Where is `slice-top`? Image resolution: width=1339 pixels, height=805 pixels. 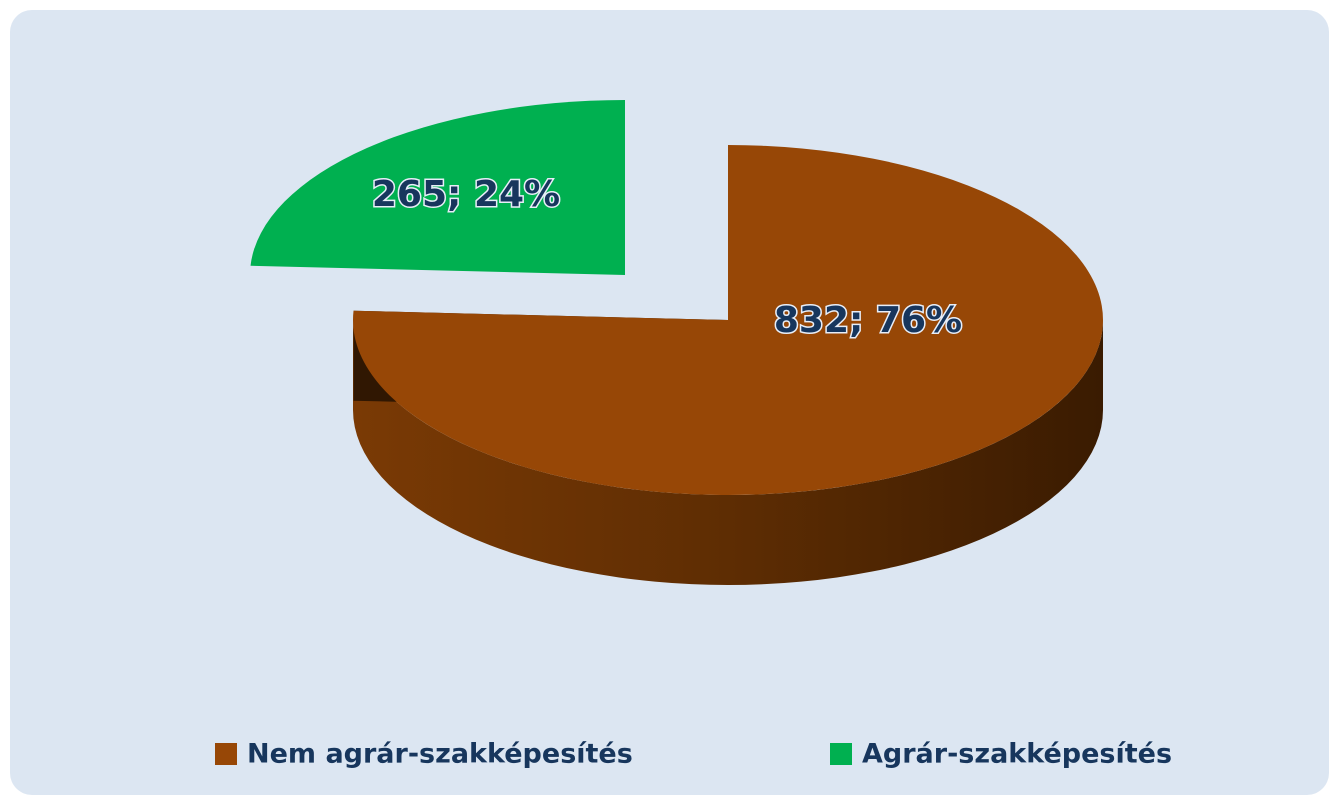
slice-top is located at coordinates (437, 187).